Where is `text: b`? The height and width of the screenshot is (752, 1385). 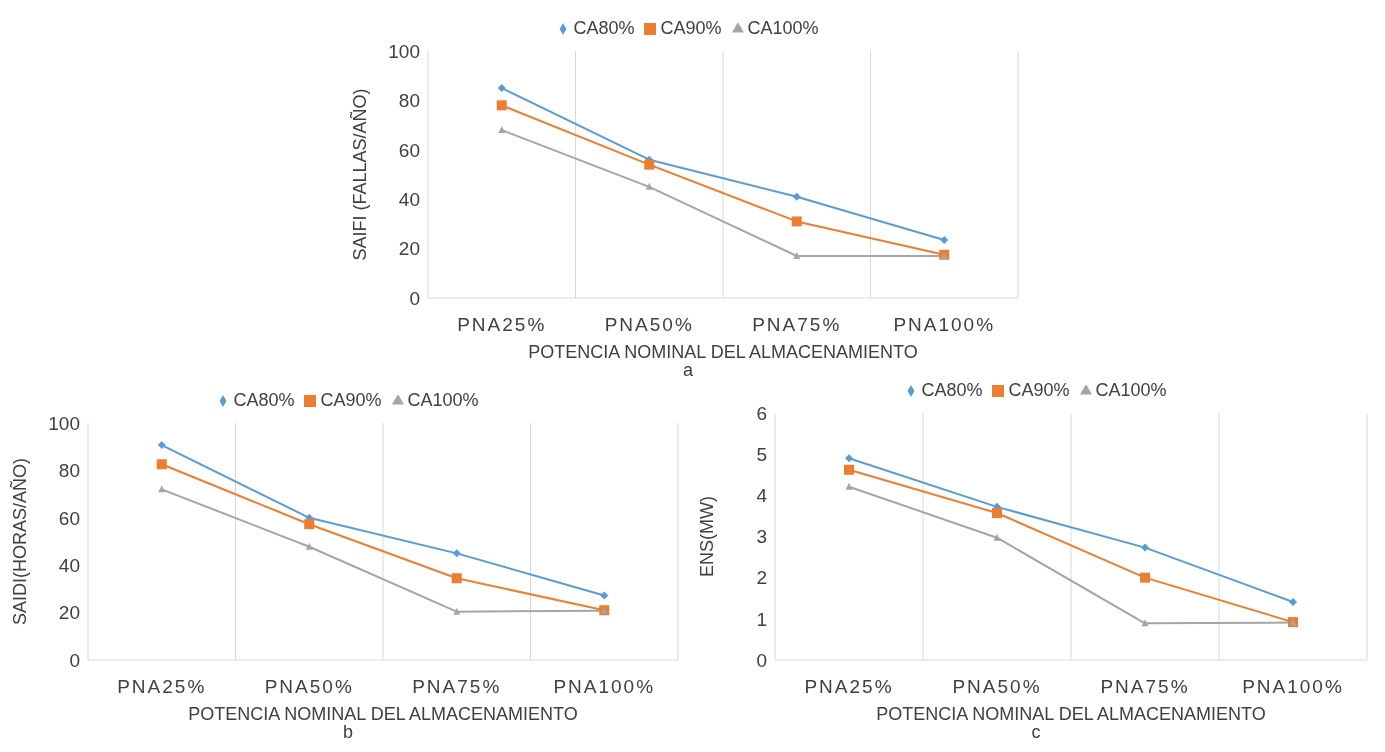 text: b is located at coordinates (348, 732).